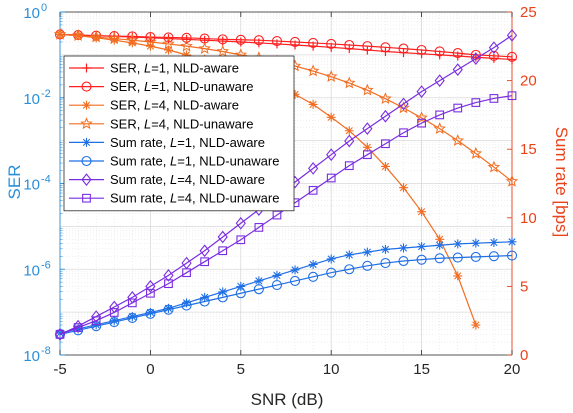 This screenshot has width=573, height=413. I want to click on legend-item: SER, L=1, NLD-aware, so click(154, 68).